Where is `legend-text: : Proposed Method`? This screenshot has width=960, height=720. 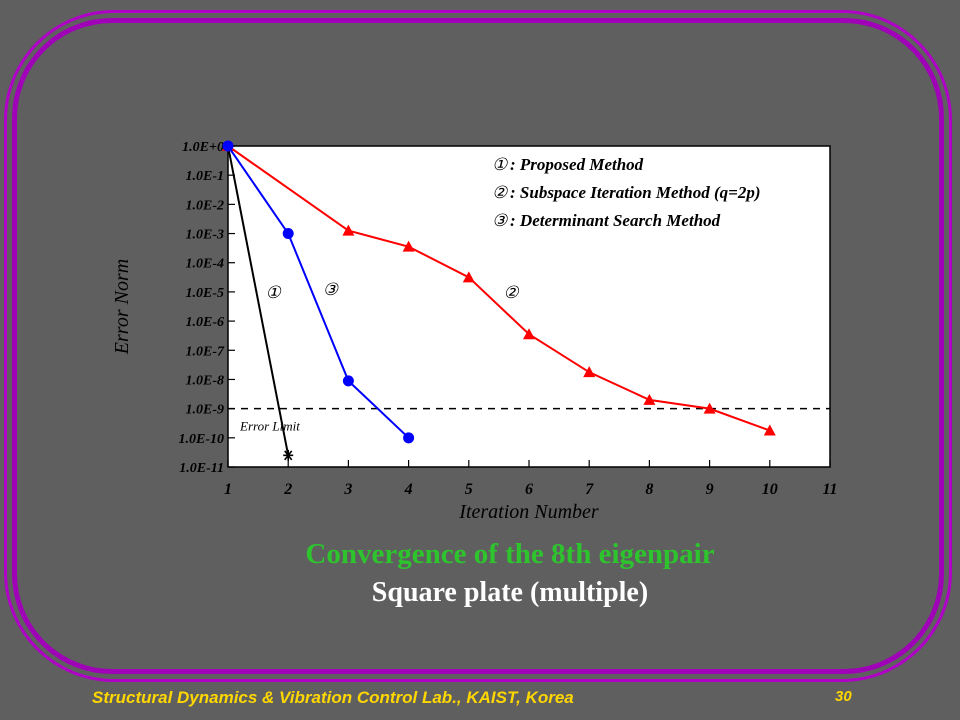
legend-text: : Proposed Method is located at coordinates (577, 164).